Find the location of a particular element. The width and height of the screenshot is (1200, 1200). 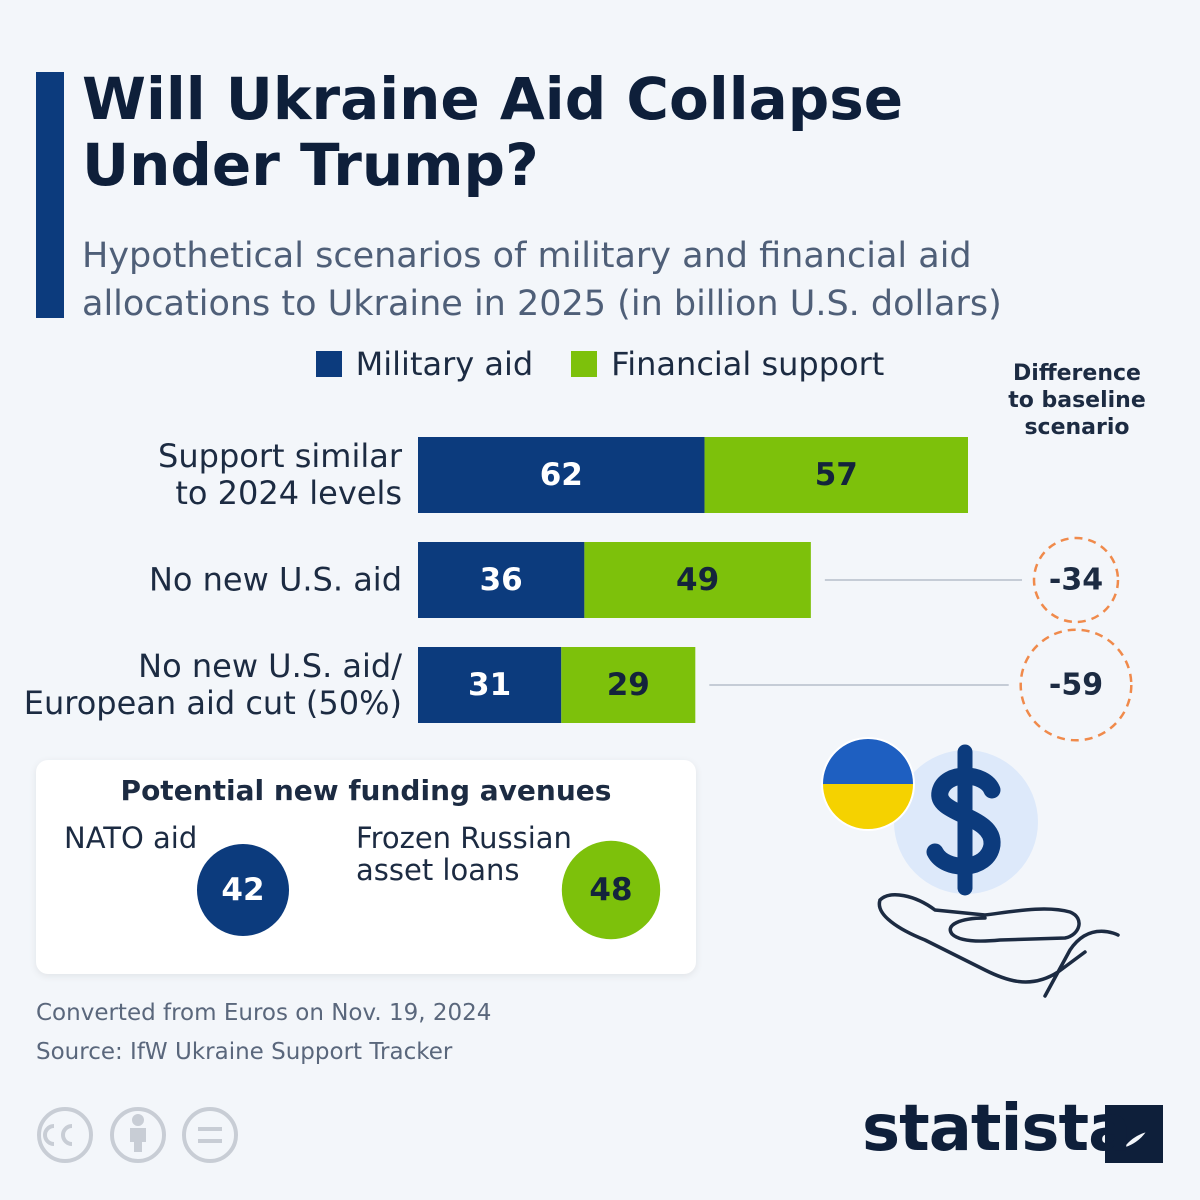

legend: Military aid Financial support is located at coordinates (600, 364).